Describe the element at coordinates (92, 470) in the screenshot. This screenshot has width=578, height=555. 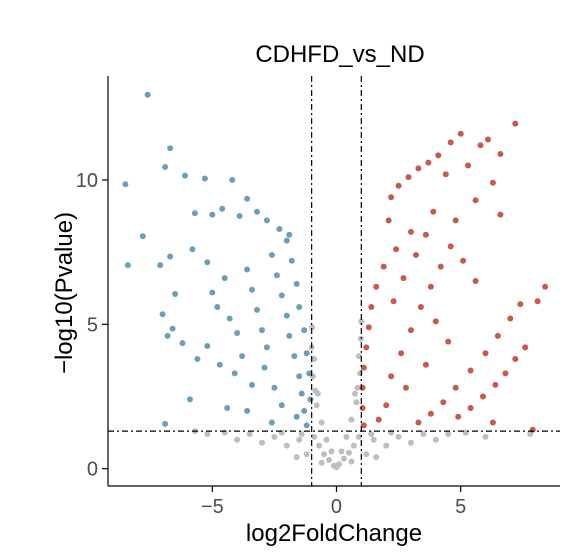
I see `y-tick-label: 0` at that location.